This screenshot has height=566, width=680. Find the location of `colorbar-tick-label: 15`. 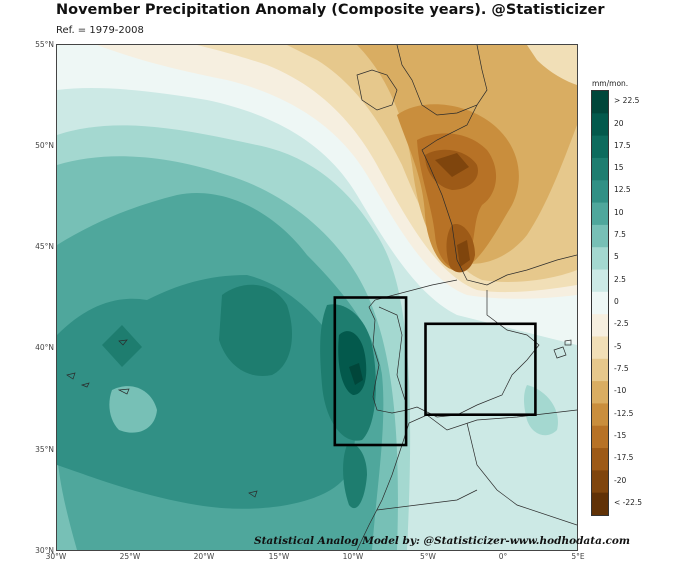

colorbar-tick-label: 15 is located at coordinates (619, 168).